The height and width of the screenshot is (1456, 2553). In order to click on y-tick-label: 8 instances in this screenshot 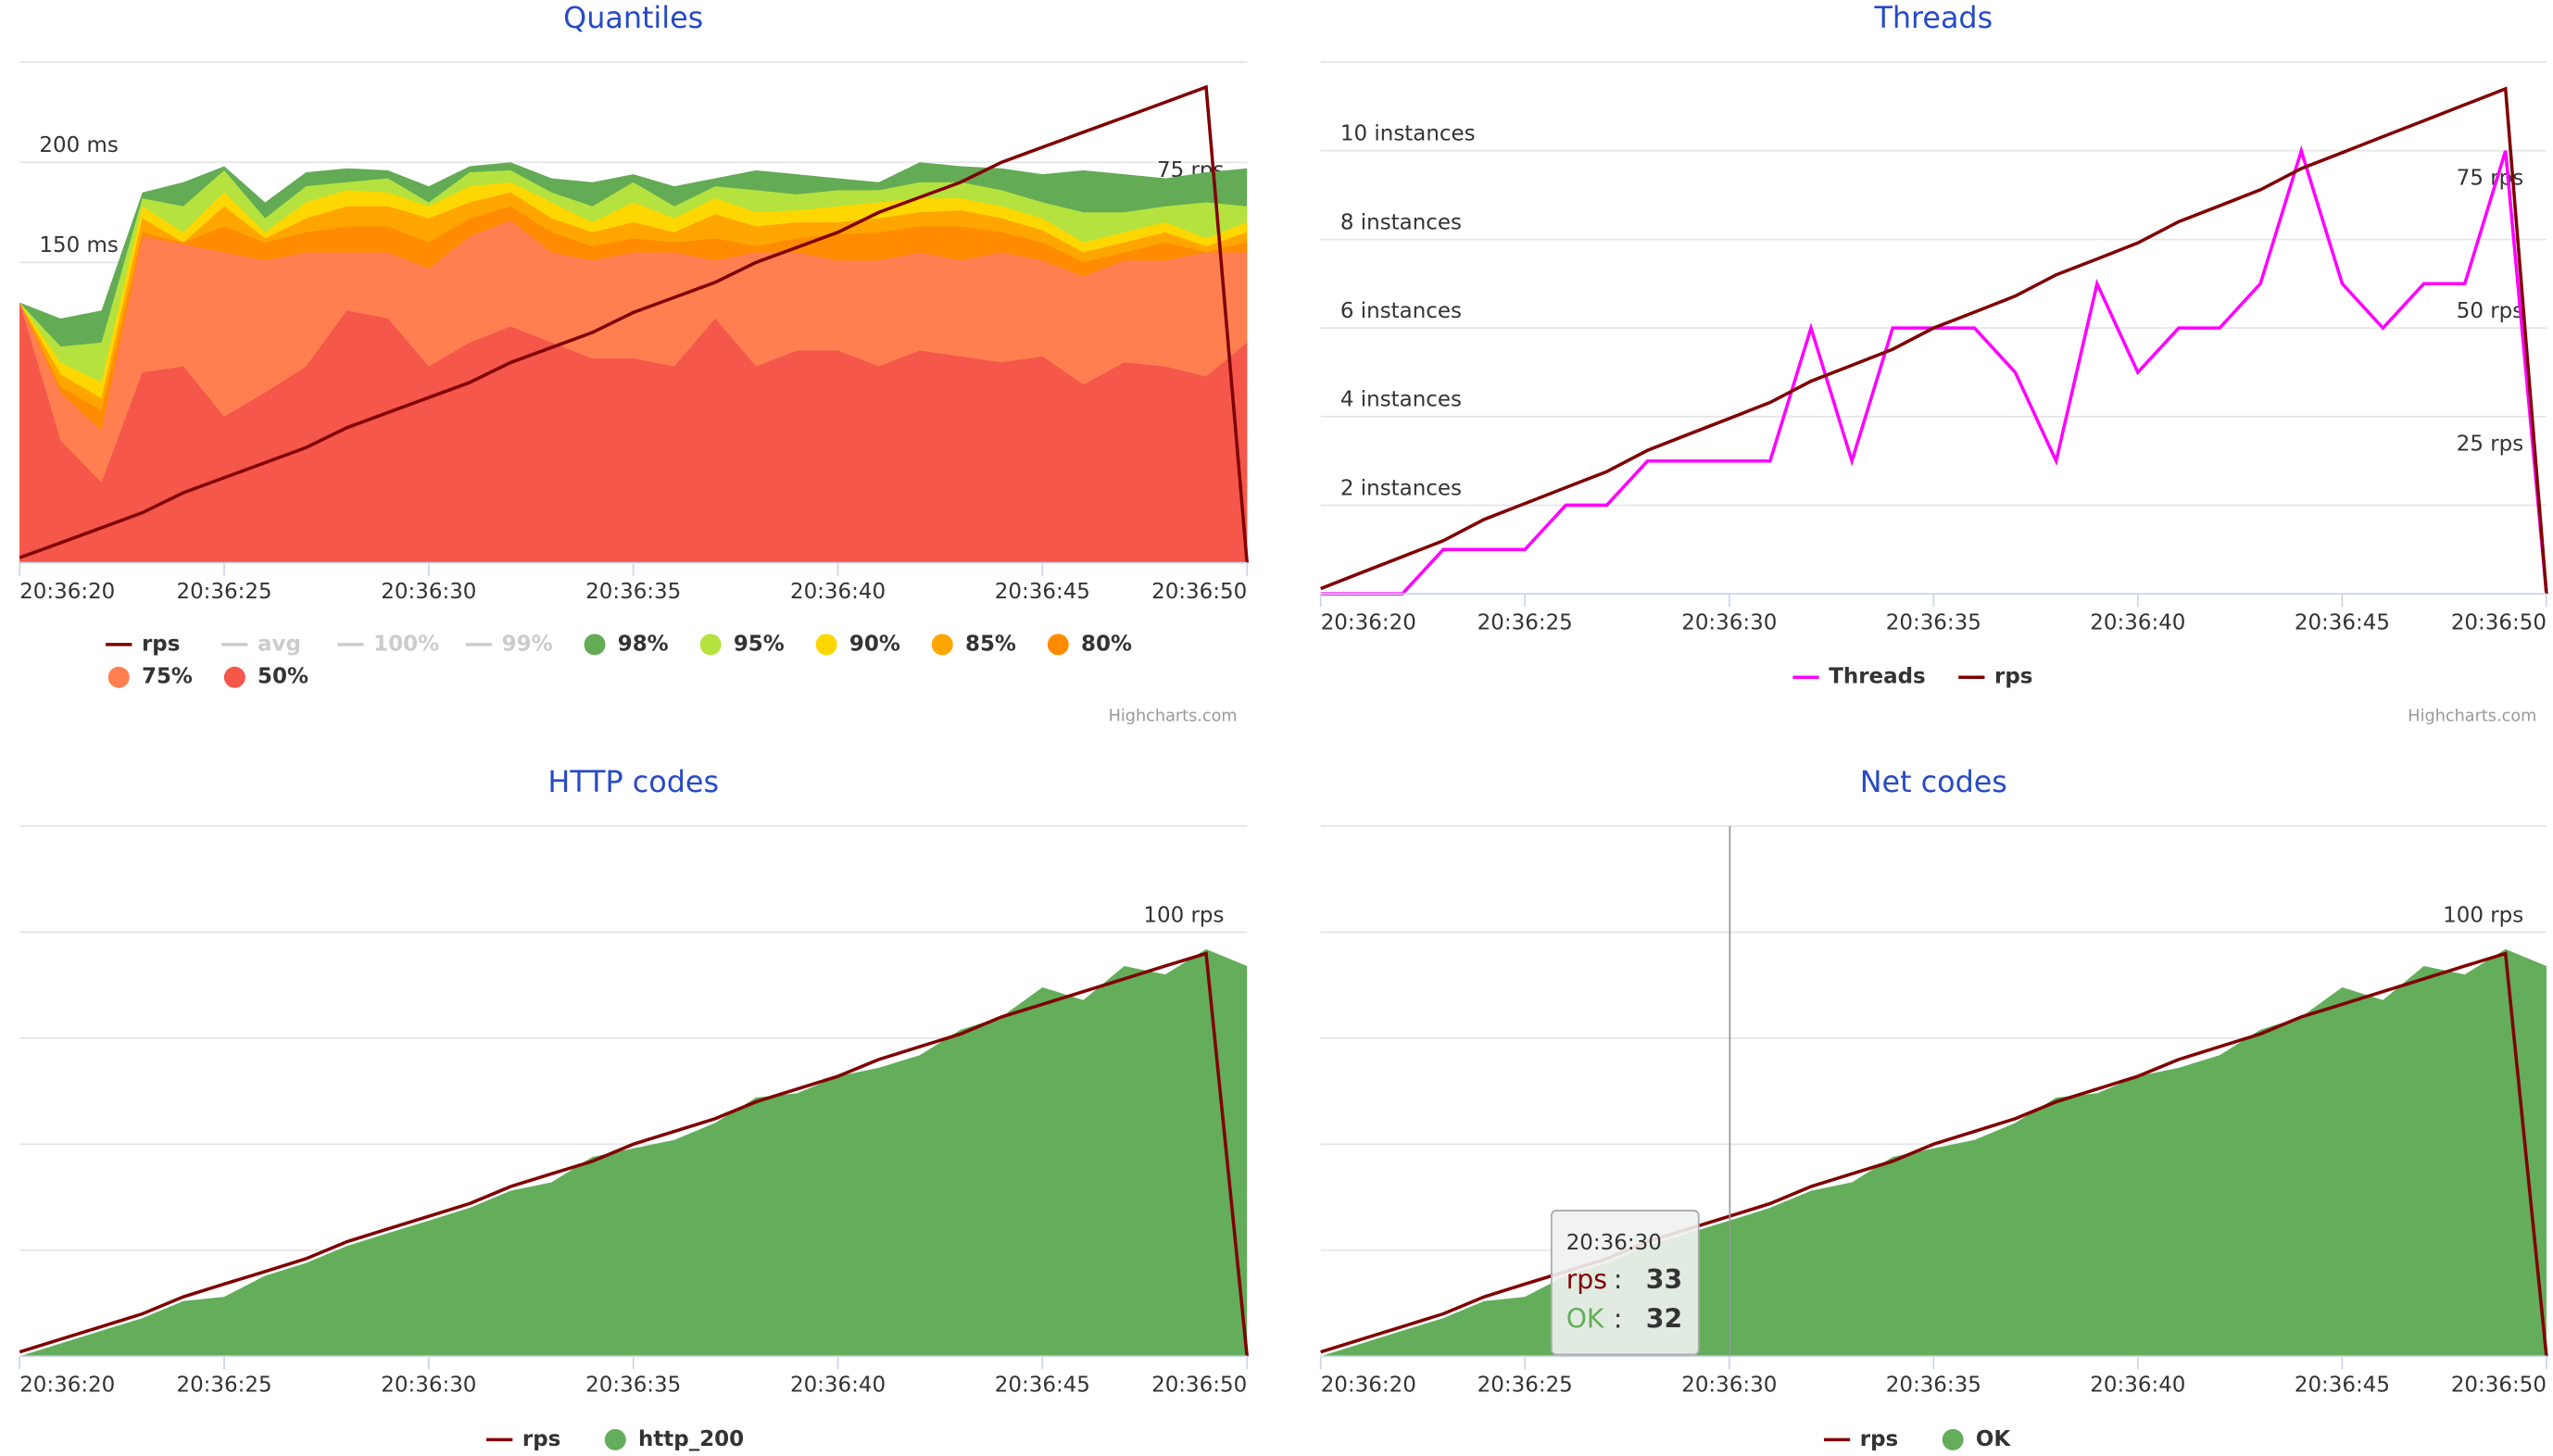, I will do `click(1401, 222)`.